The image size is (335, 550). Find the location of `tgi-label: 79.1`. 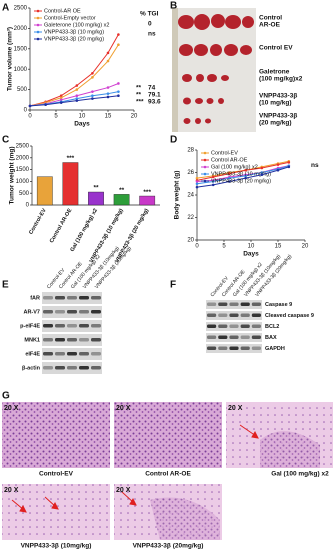

tgi-label: 79.1 is located at coordinates (154, 95).